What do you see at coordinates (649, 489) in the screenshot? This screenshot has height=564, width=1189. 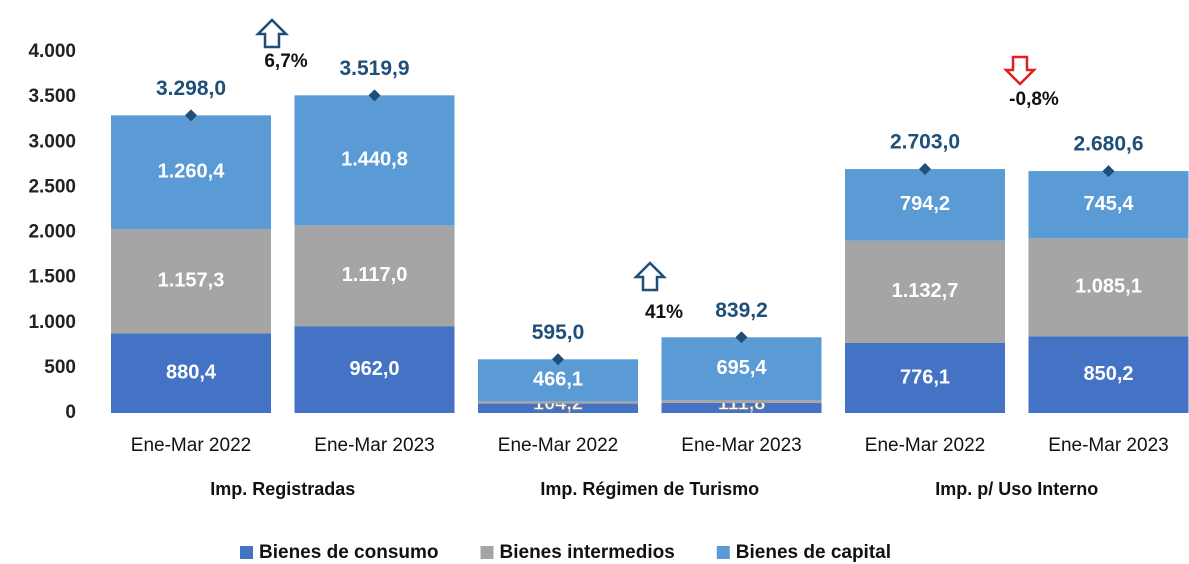 I see `group-label: Imp. Régimen de Turismo` at bounding box center [649, 489].